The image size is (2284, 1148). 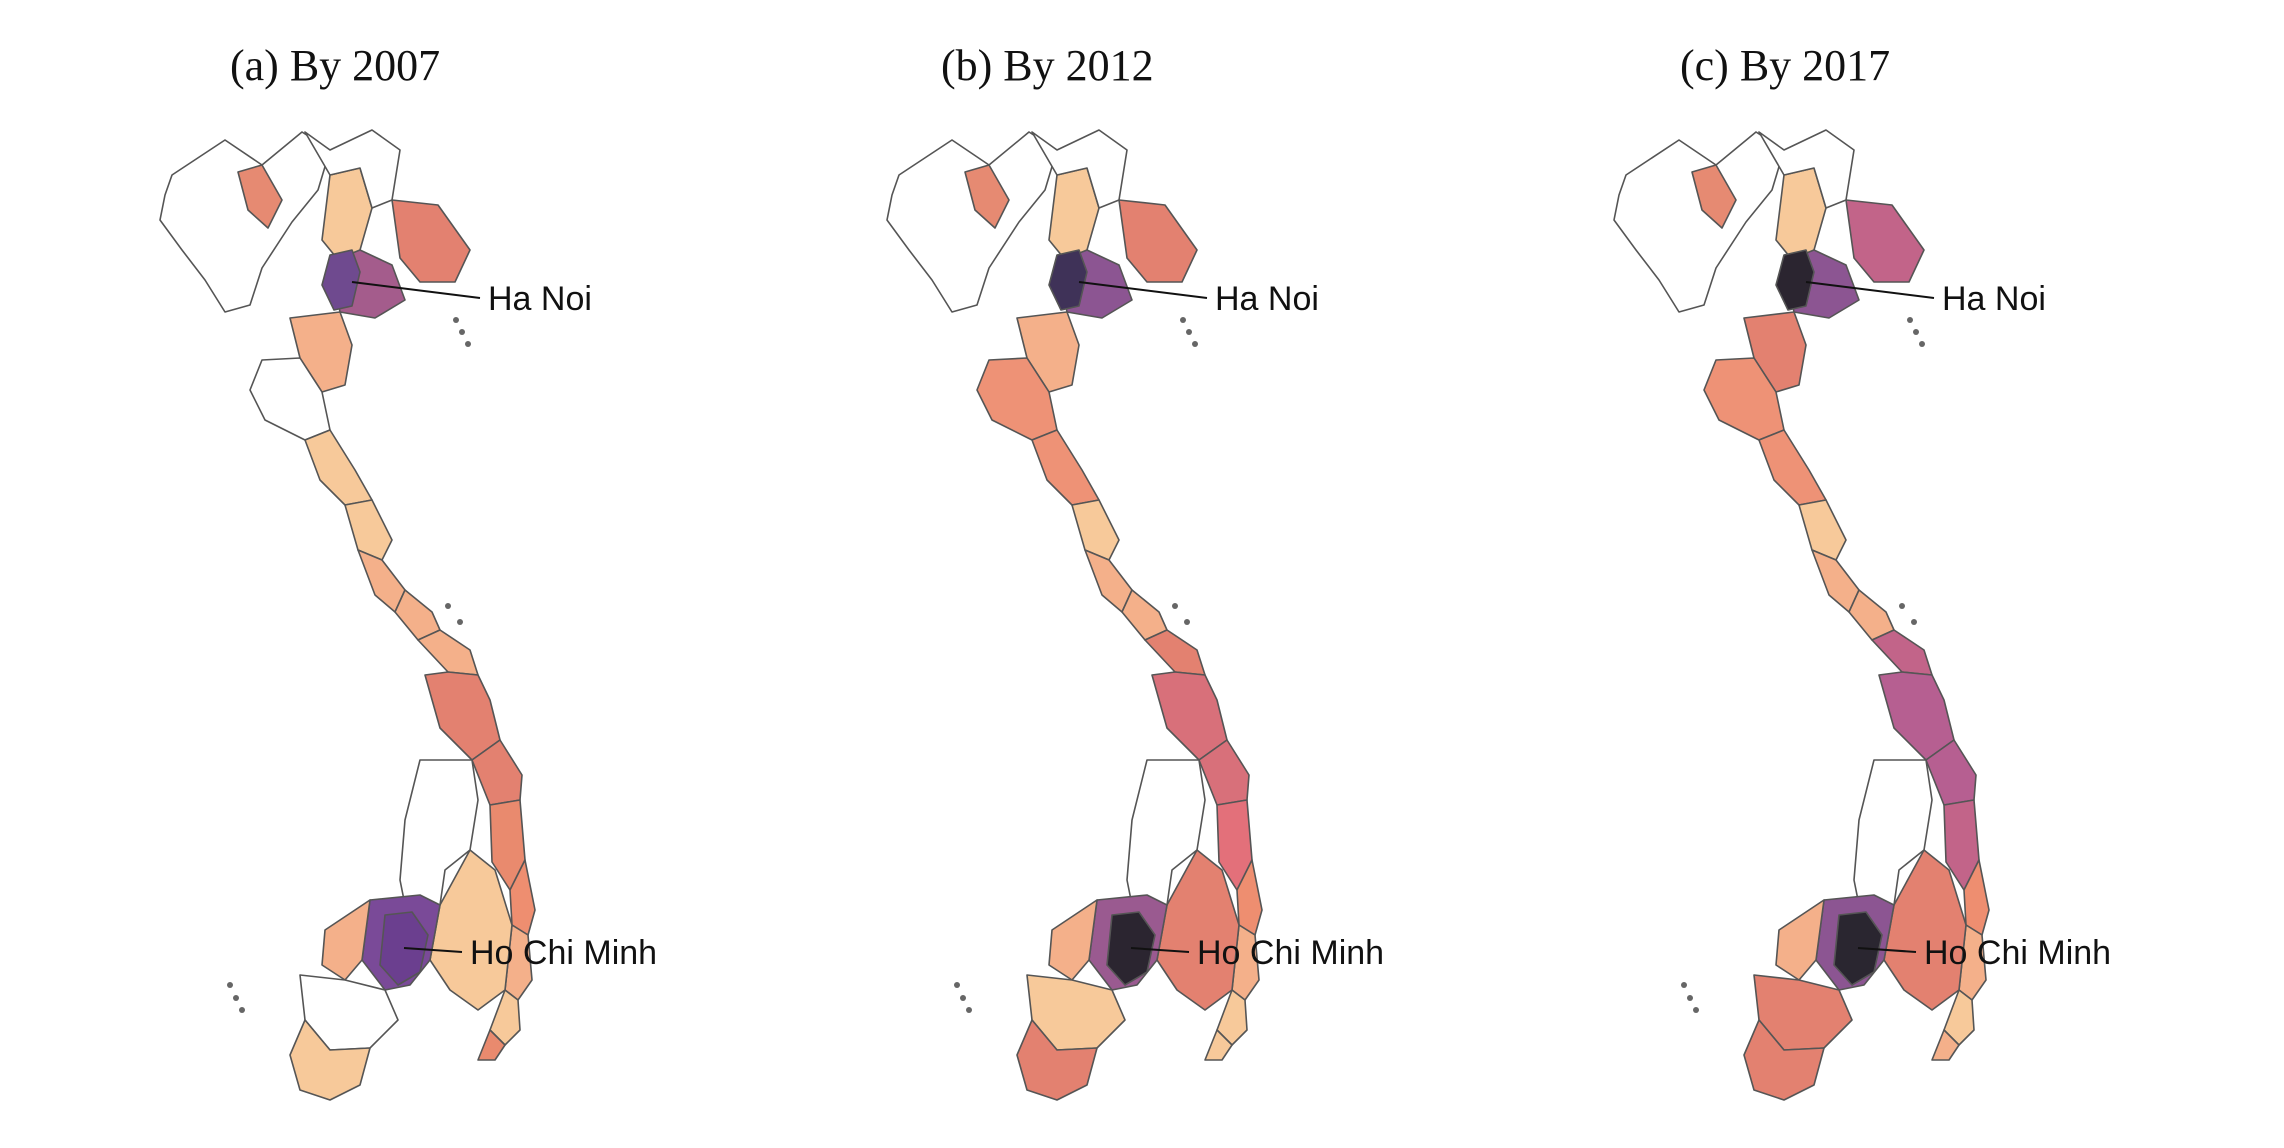 I want to click on panel-title: (b) By 2012, so click(x=1047, y=65).